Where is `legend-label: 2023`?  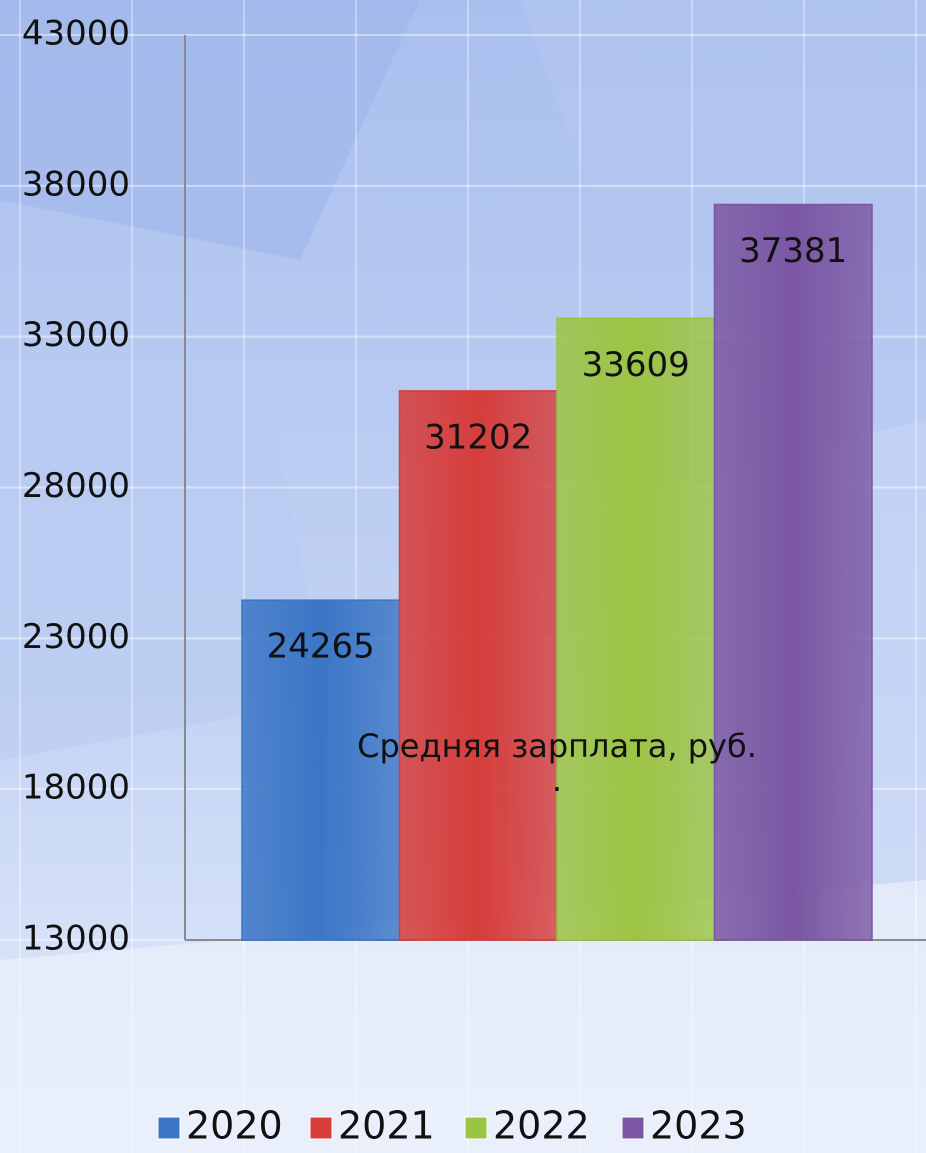 legend-label: 2023 is located at coordinates (698, 1126).